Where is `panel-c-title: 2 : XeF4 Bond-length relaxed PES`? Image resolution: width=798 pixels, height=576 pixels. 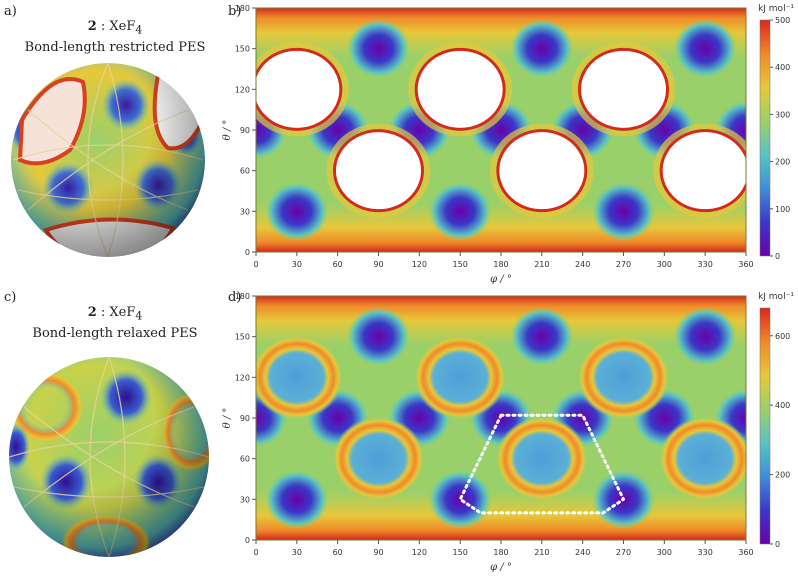
panel-c-title: 2 : XeF4 Bond-length relaxed PES is located at coordinates (115, 323).